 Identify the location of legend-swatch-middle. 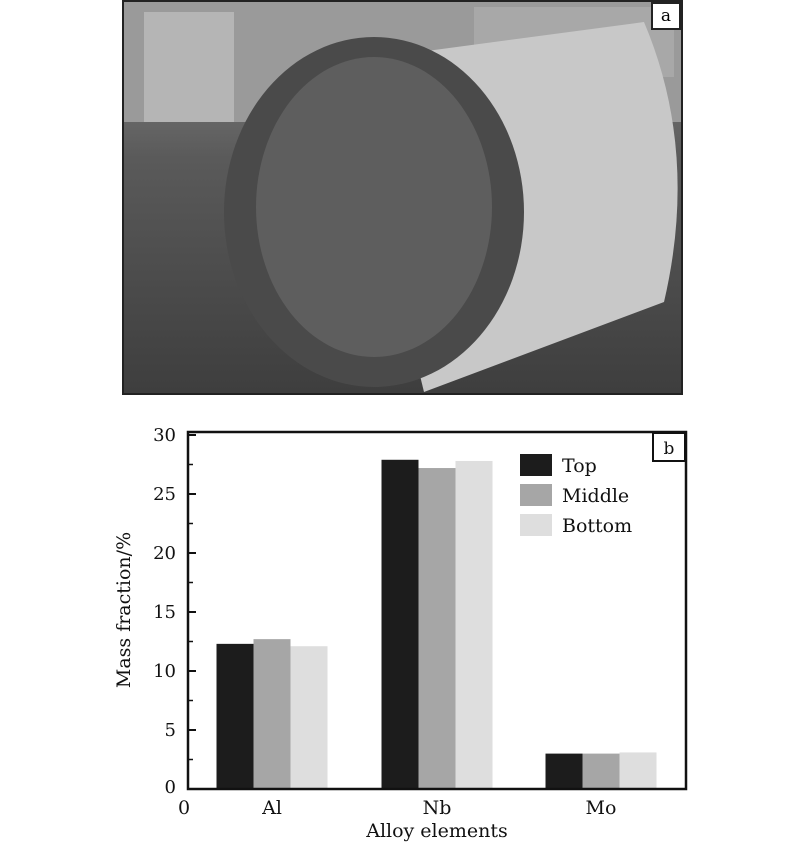
(536, 495).